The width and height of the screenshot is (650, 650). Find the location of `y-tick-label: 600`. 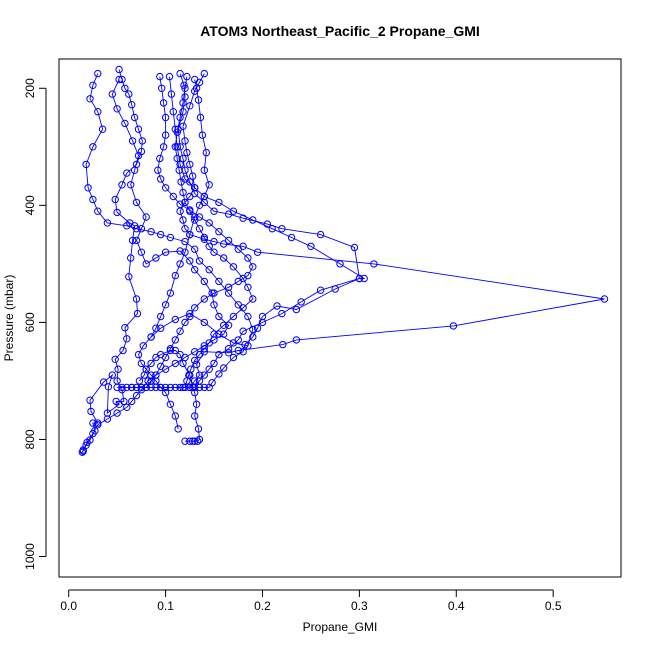

y-tick-label: 600 is located at coordinates (30, 322).